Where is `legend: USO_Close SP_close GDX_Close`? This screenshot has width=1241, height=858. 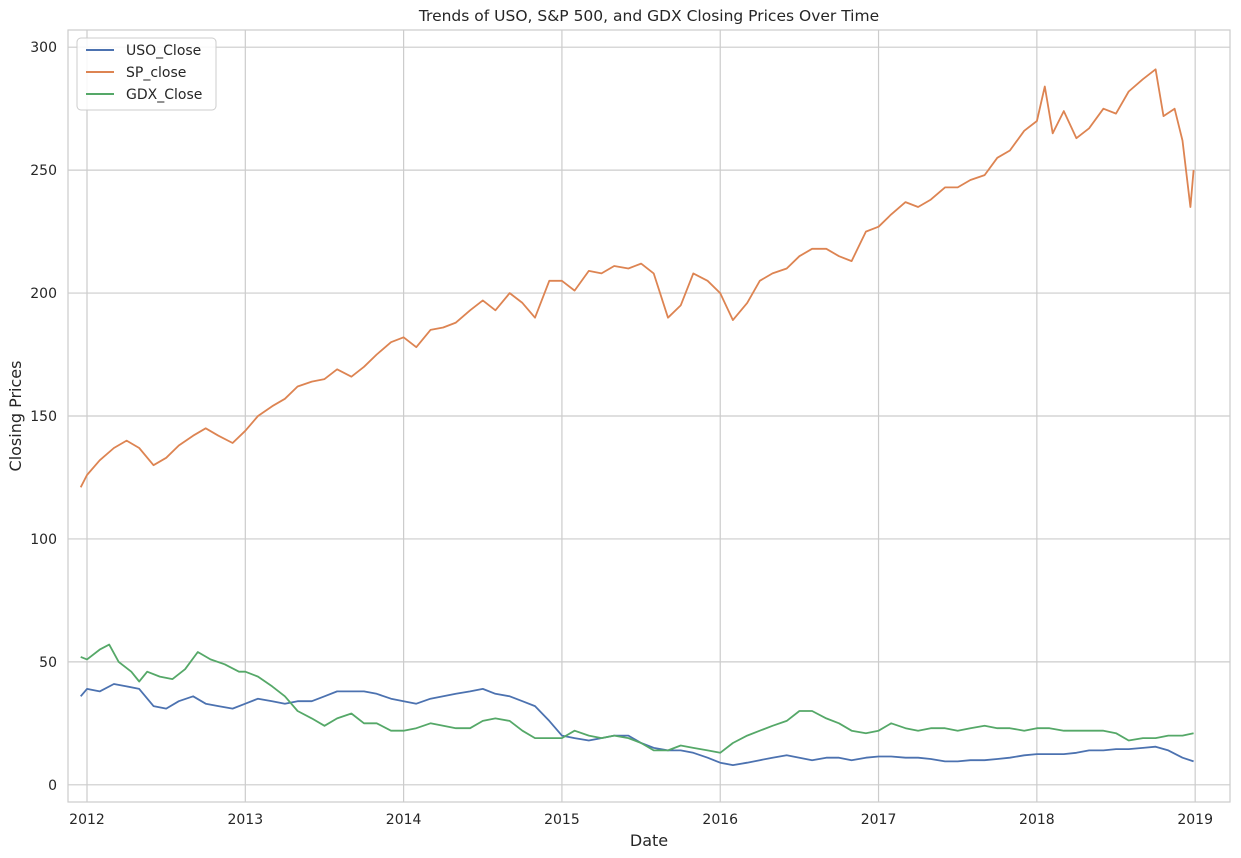 legend: USO_Close SP_close GDX_Close is located at coordinates (146, 74).